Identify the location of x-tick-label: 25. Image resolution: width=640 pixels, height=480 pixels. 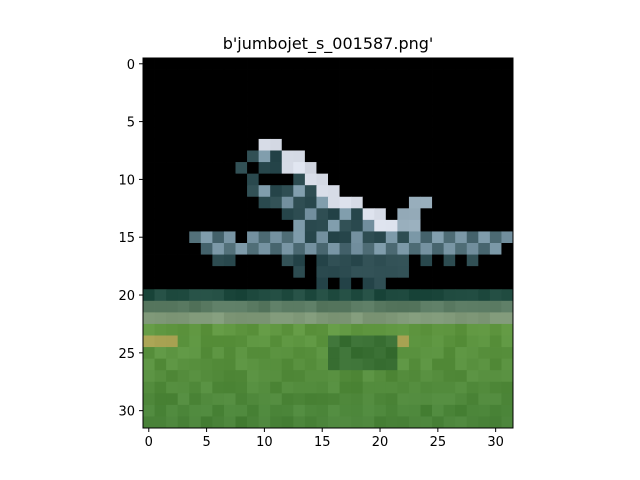
(438, 442).